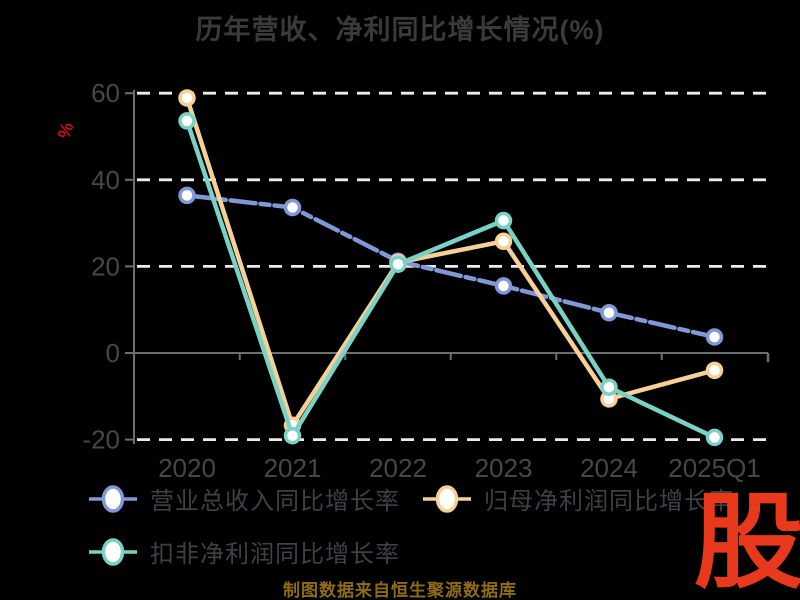 The width and height of the screenshot is (800, 600). Describe the element at coordinates (609, 387) in the screenshot. I see `data-point-non_gaap-2024` at that location.